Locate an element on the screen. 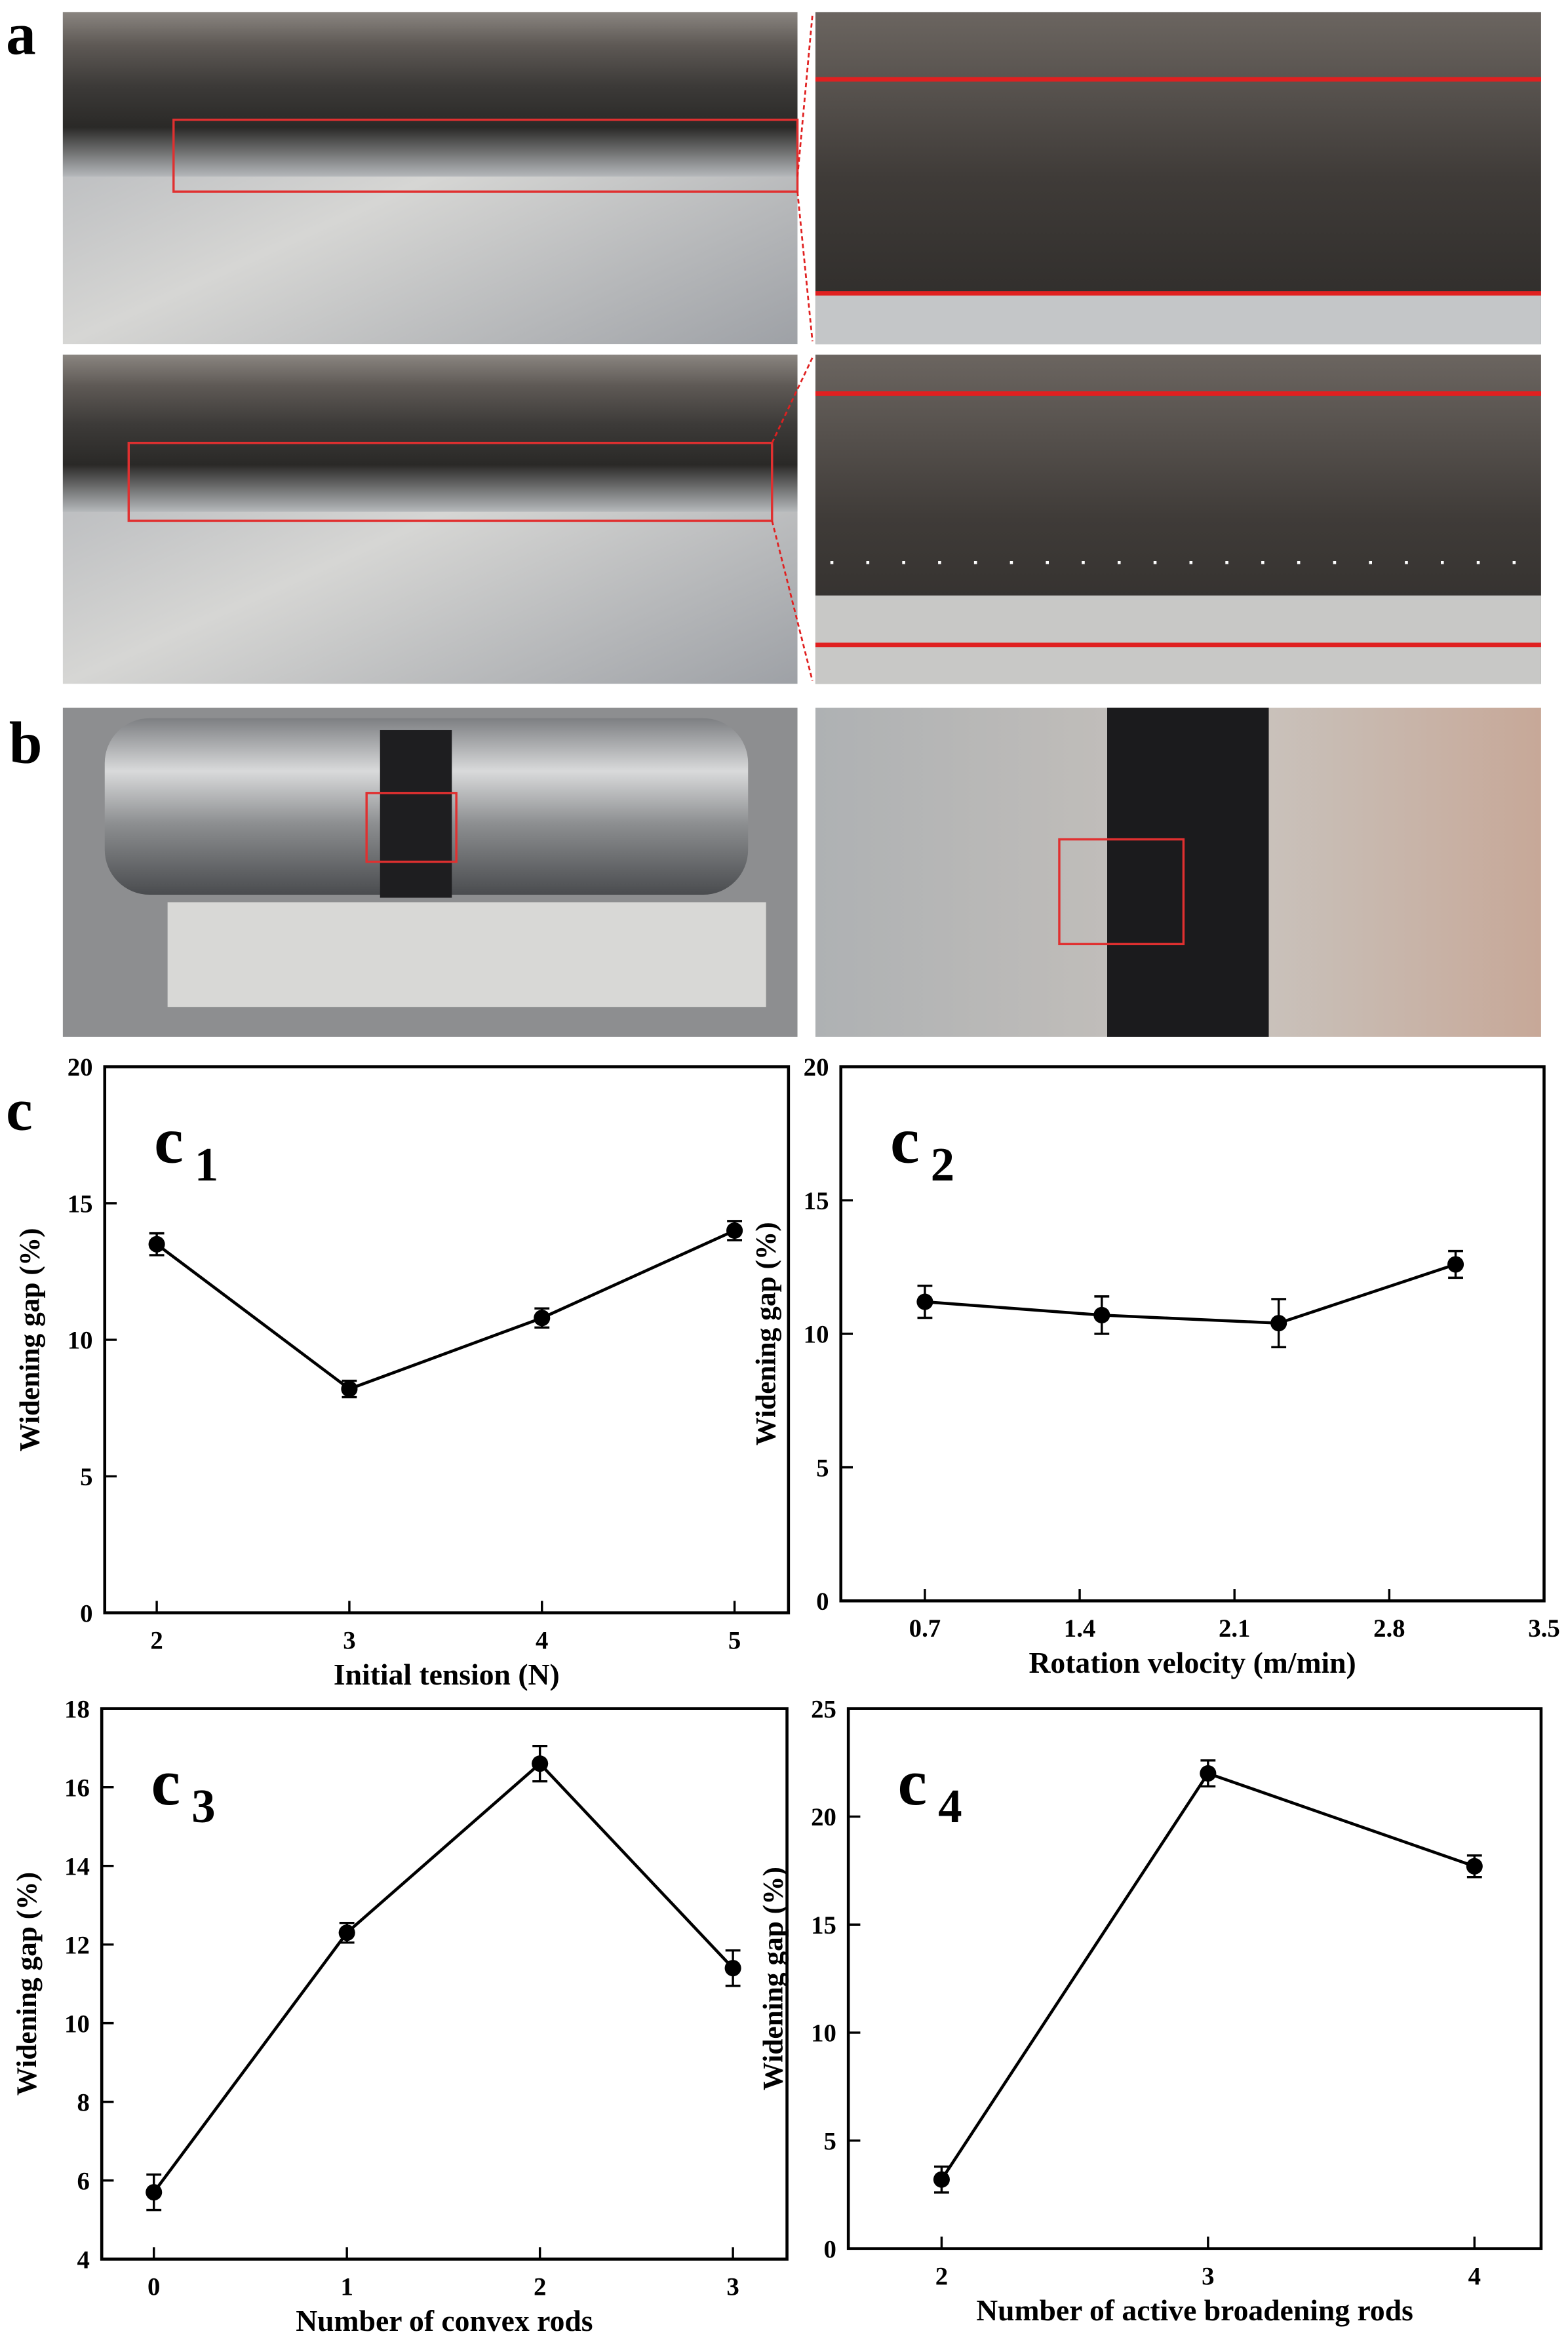 This screenshot has height=2340, width=1568. x-axis-title: Number of active broadening rods is located at coordinates (1194, 2310).